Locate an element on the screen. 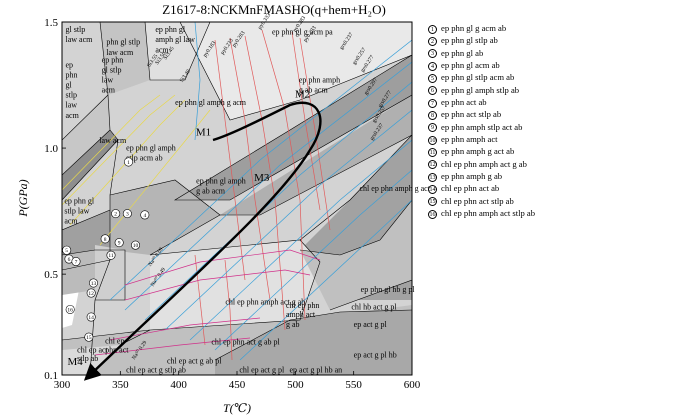 This screenshot has height=416, width=700. legend-item: 4 ep phn gl acm ab is located at coordinates (562, 65).